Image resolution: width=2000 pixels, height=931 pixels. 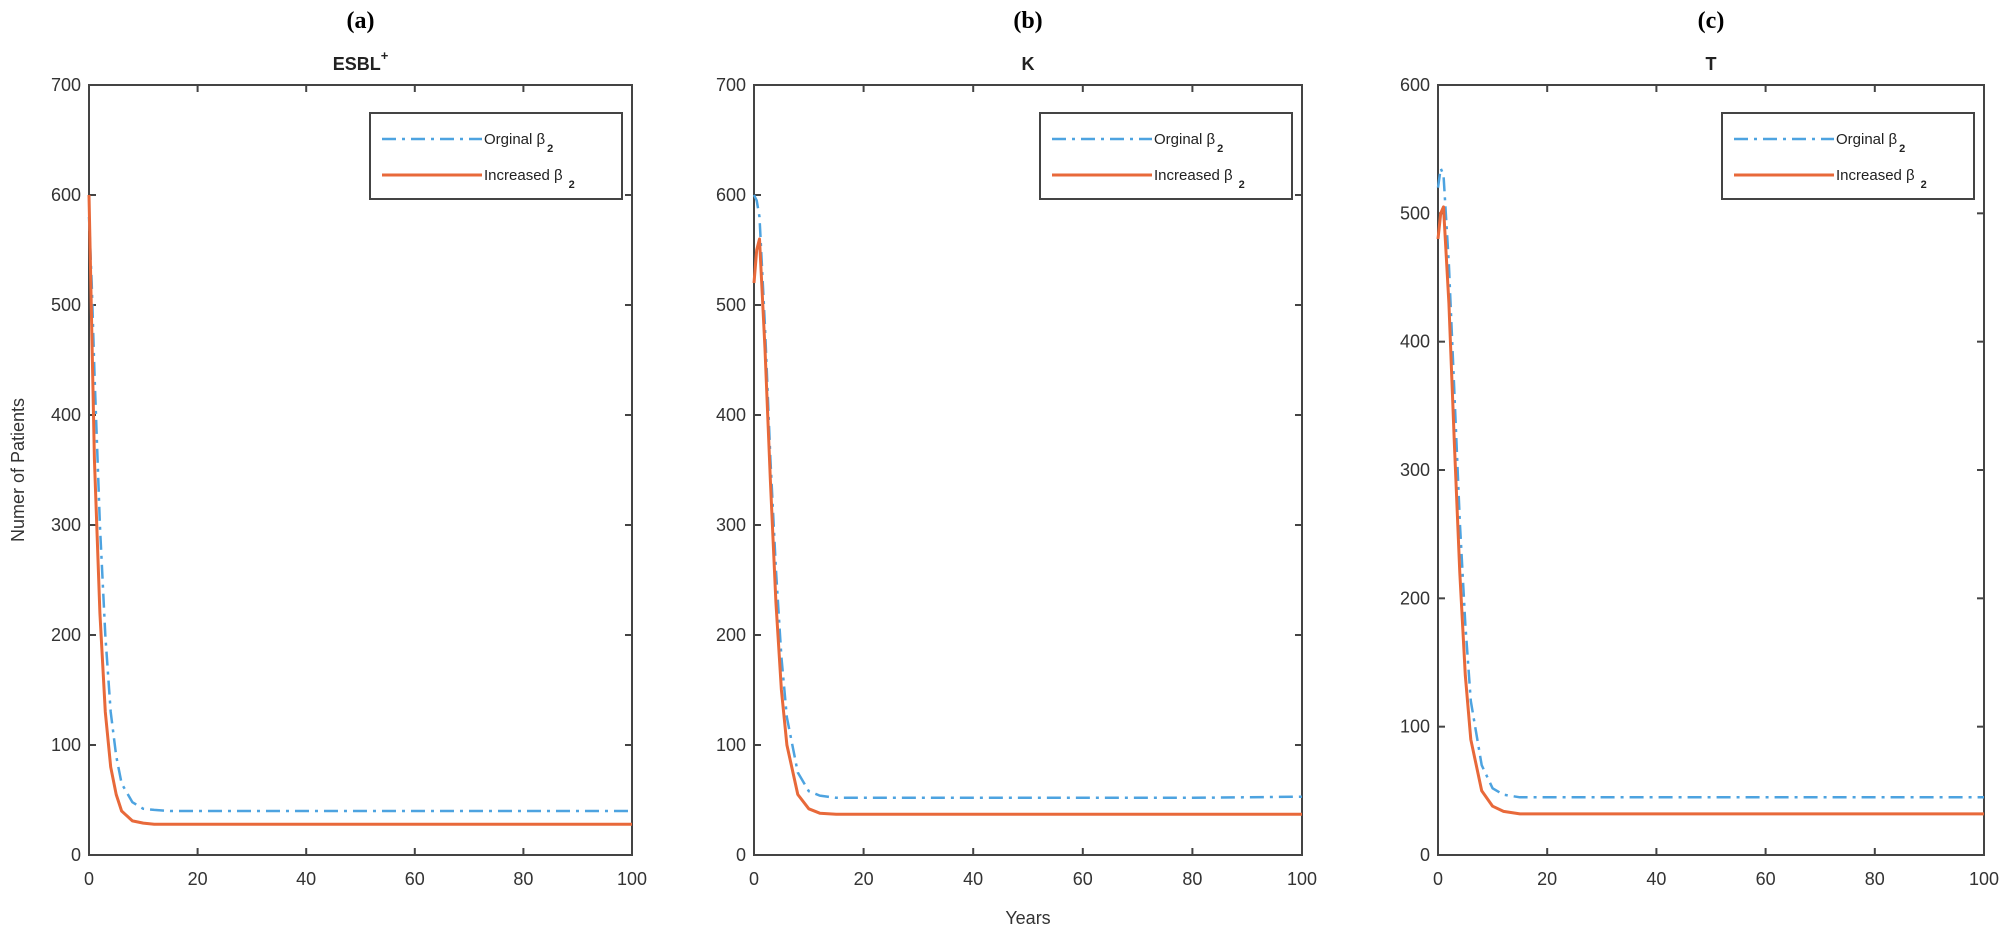 I want to click on panel-title: ESBL+, so click(x=361, y=61).